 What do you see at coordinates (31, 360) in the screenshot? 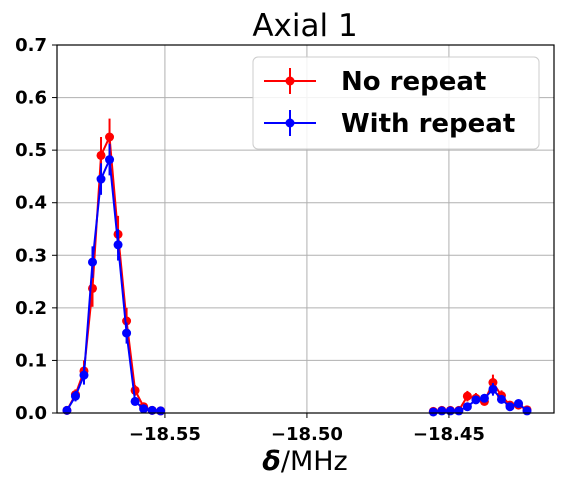
I see `y-tick-label: 0.1` at bounding box center [31, 360].